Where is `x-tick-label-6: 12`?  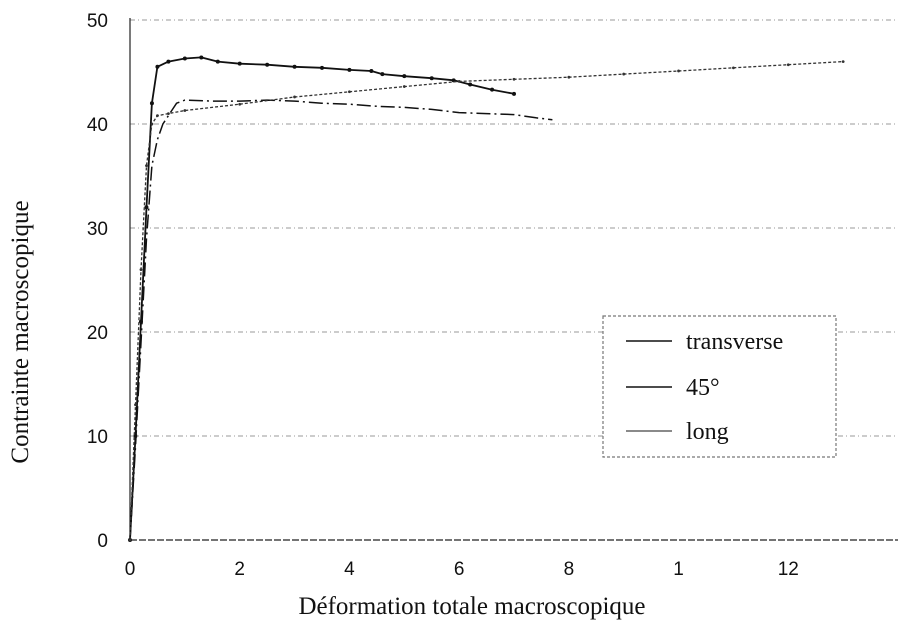
x-tick-label-6: 12 is located at coordinates (788, 569).